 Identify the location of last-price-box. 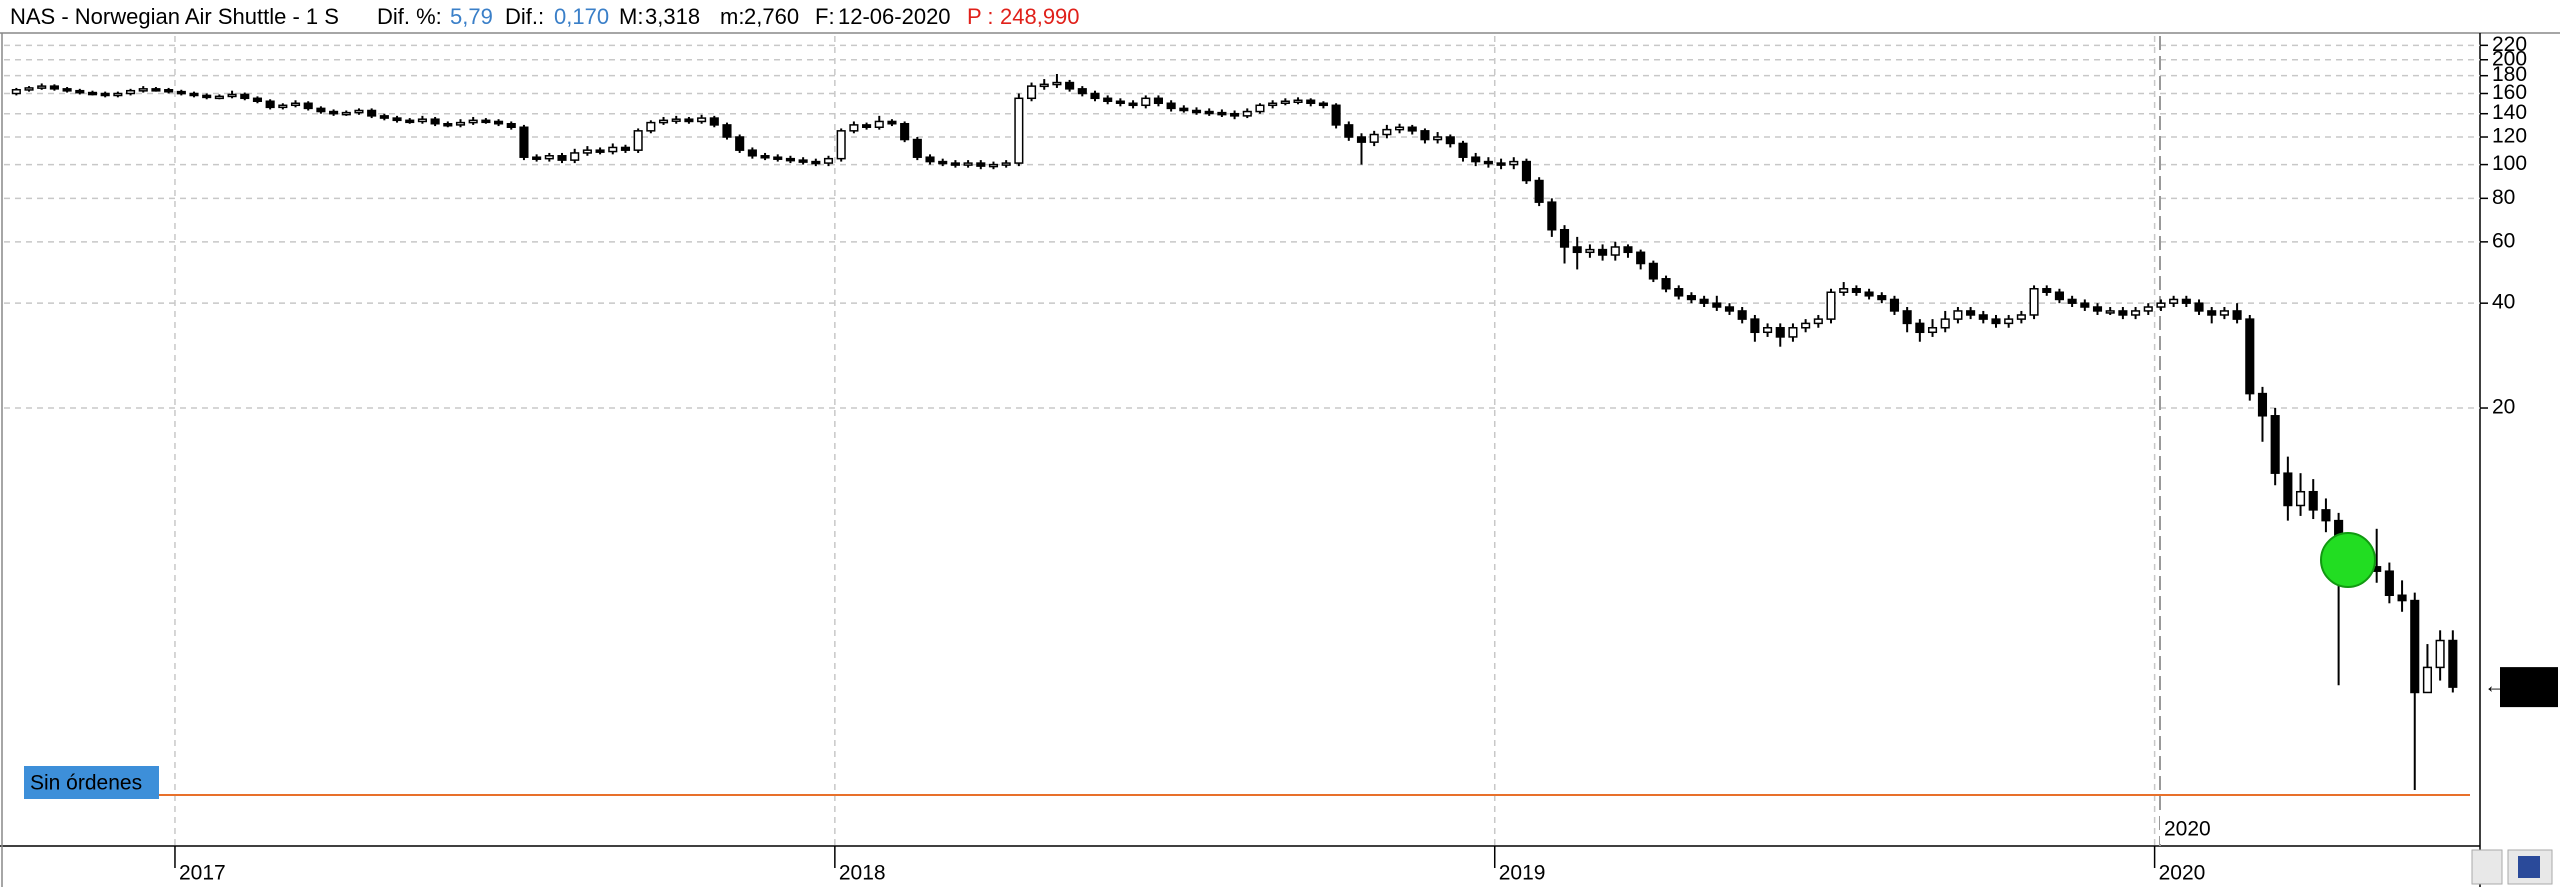
(2529, 687).